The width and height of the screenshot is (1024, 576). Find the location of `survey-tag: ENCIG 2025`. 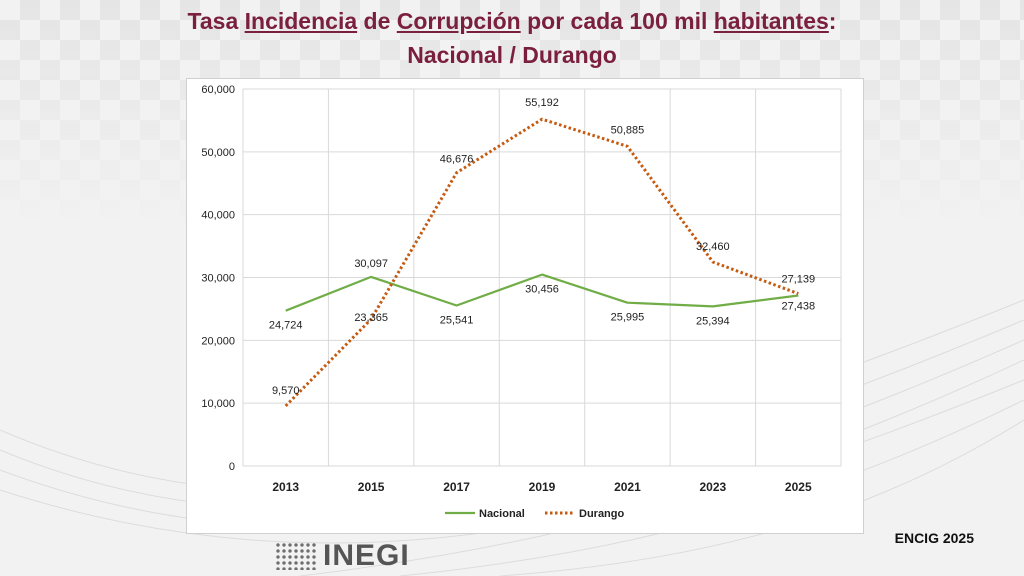

survey-tag: ENCIG 2025 is located at coordinates (934, 538).